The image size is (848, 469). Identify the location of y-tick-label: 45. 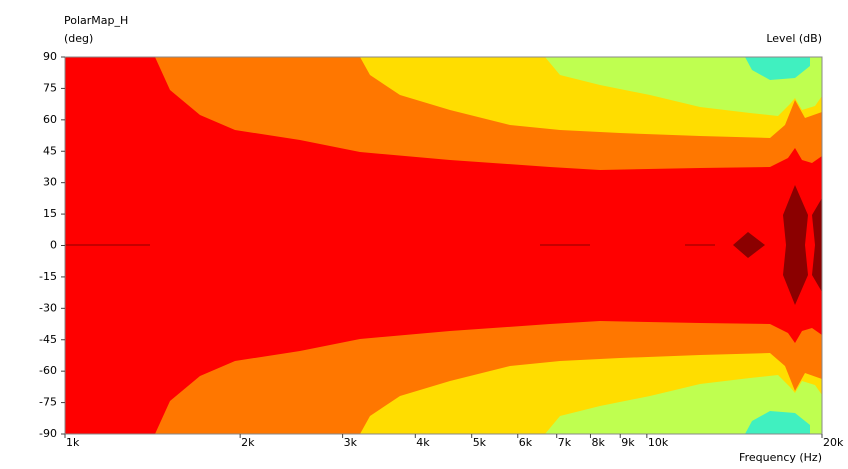
(50, 150).